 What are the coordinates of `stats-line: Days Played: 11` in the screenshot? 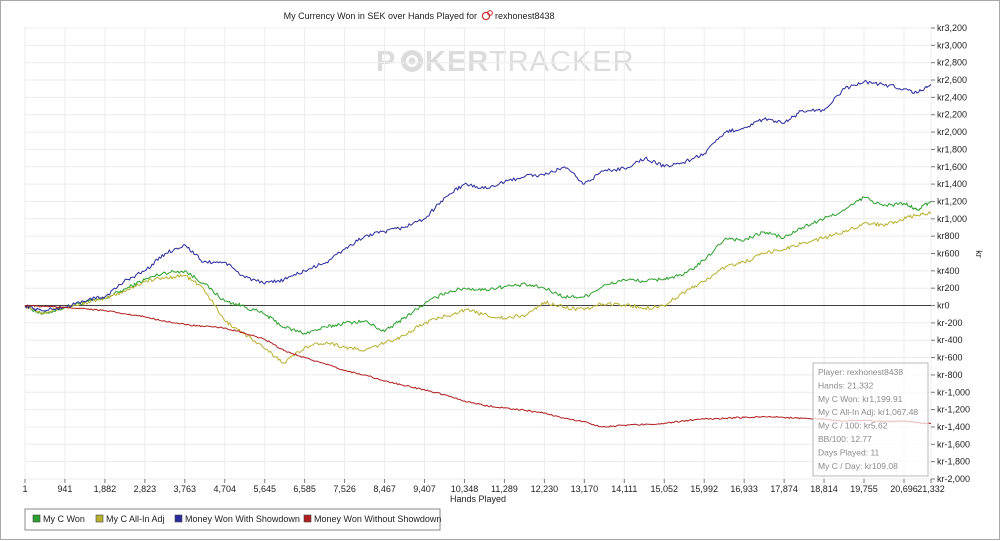 It's located at (849, 452).